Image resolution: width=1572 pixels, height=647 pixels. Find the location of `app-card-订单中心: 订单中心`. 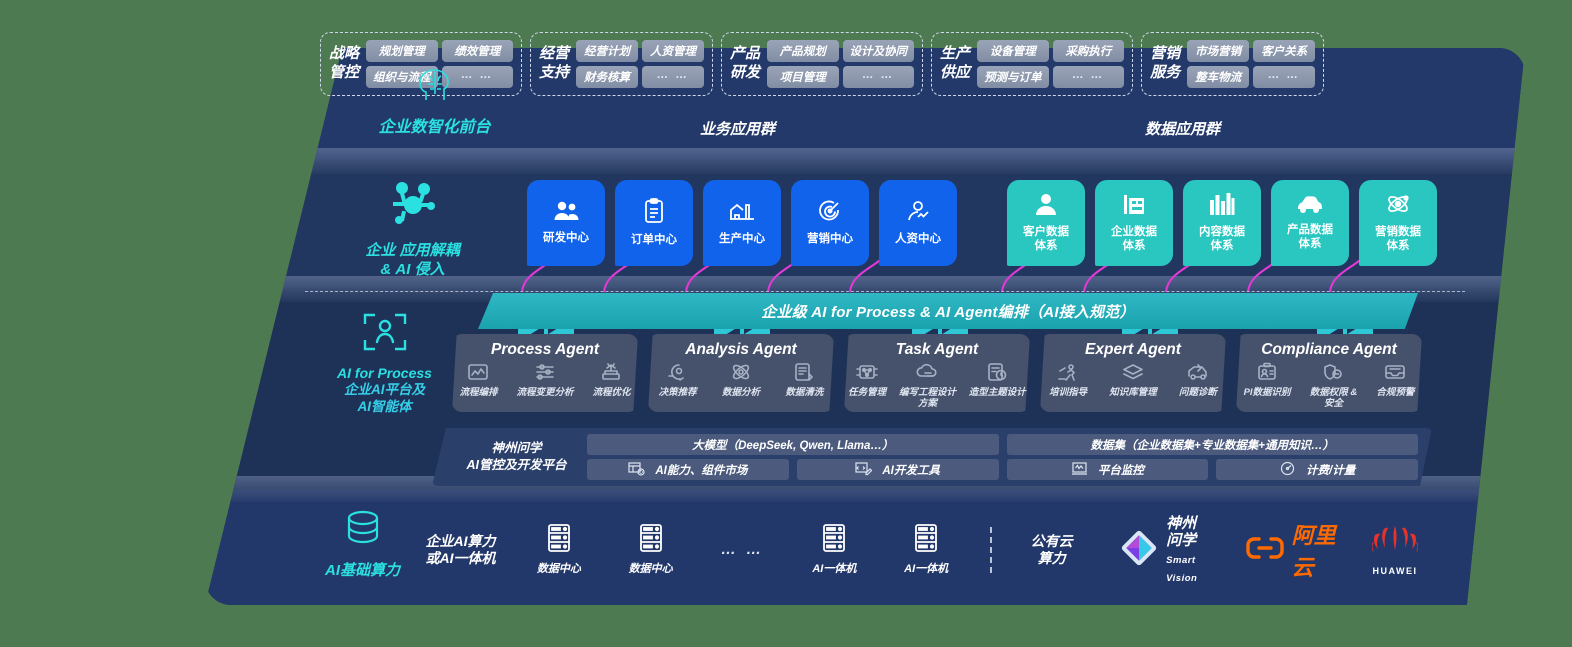

app-card-订单中心: 订单中心 is located at coordinates (654, 223).